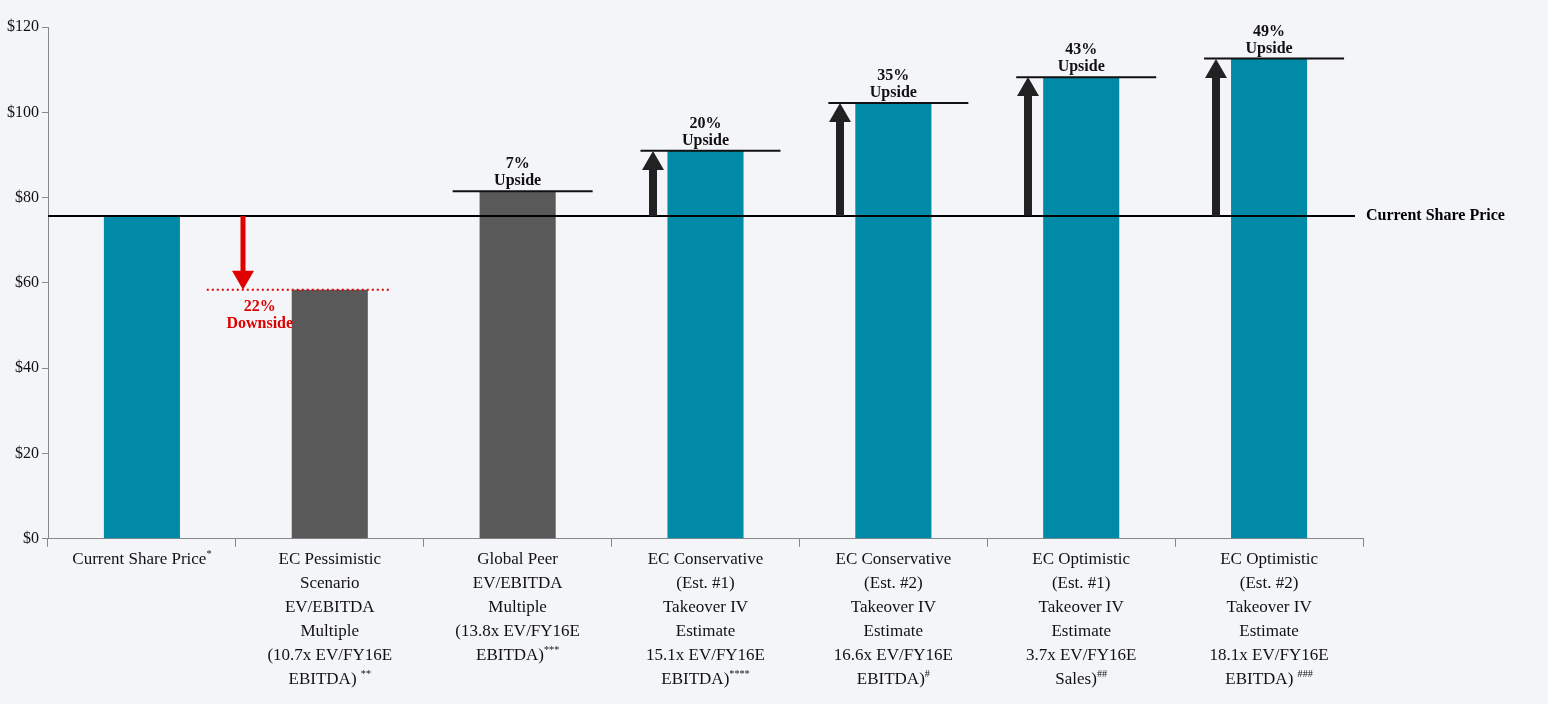  What do you see at coordinates (893, 618) in the screenshot?
I see `x-tick-label: EC Conservative (Est. #2) Takeover IV Estimate 16.6x EV/FY16E EBITDA)#` at bounding box center [893, 618].